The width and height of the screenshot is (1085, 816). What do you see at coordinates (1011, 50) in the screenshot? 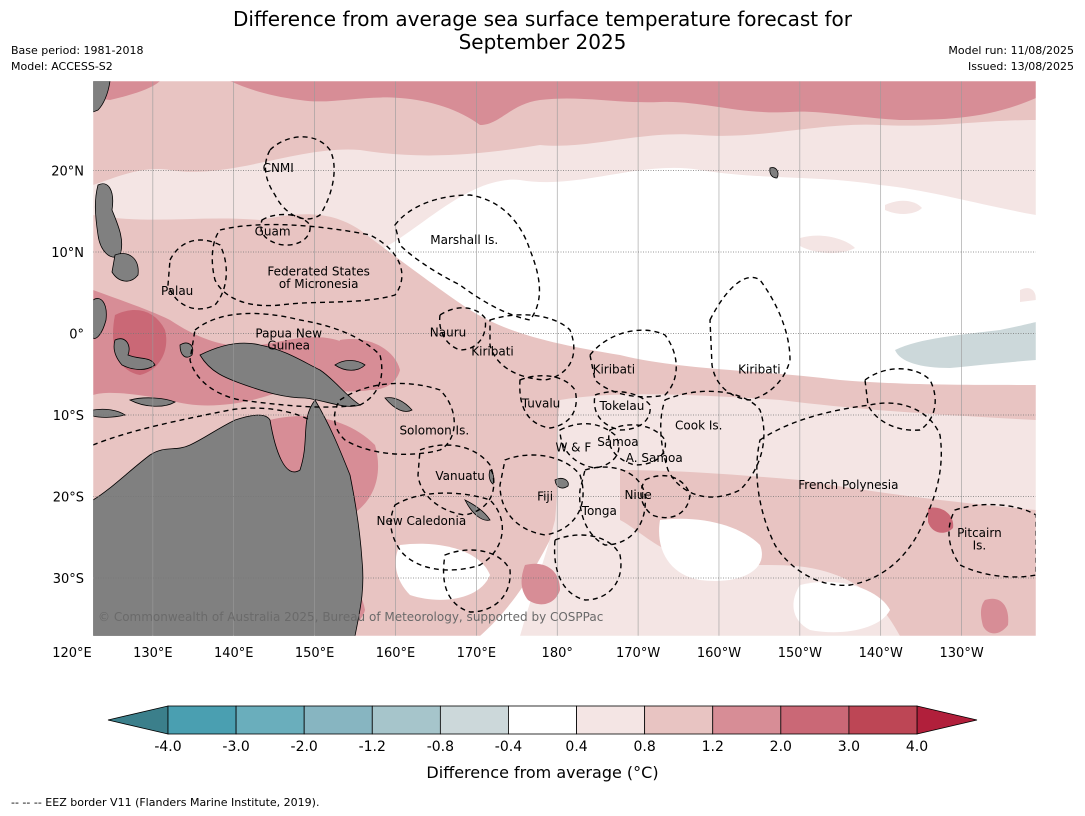
I see `model-run-text: Model run: 11/08/2025` at bounding box center [1011, 50].